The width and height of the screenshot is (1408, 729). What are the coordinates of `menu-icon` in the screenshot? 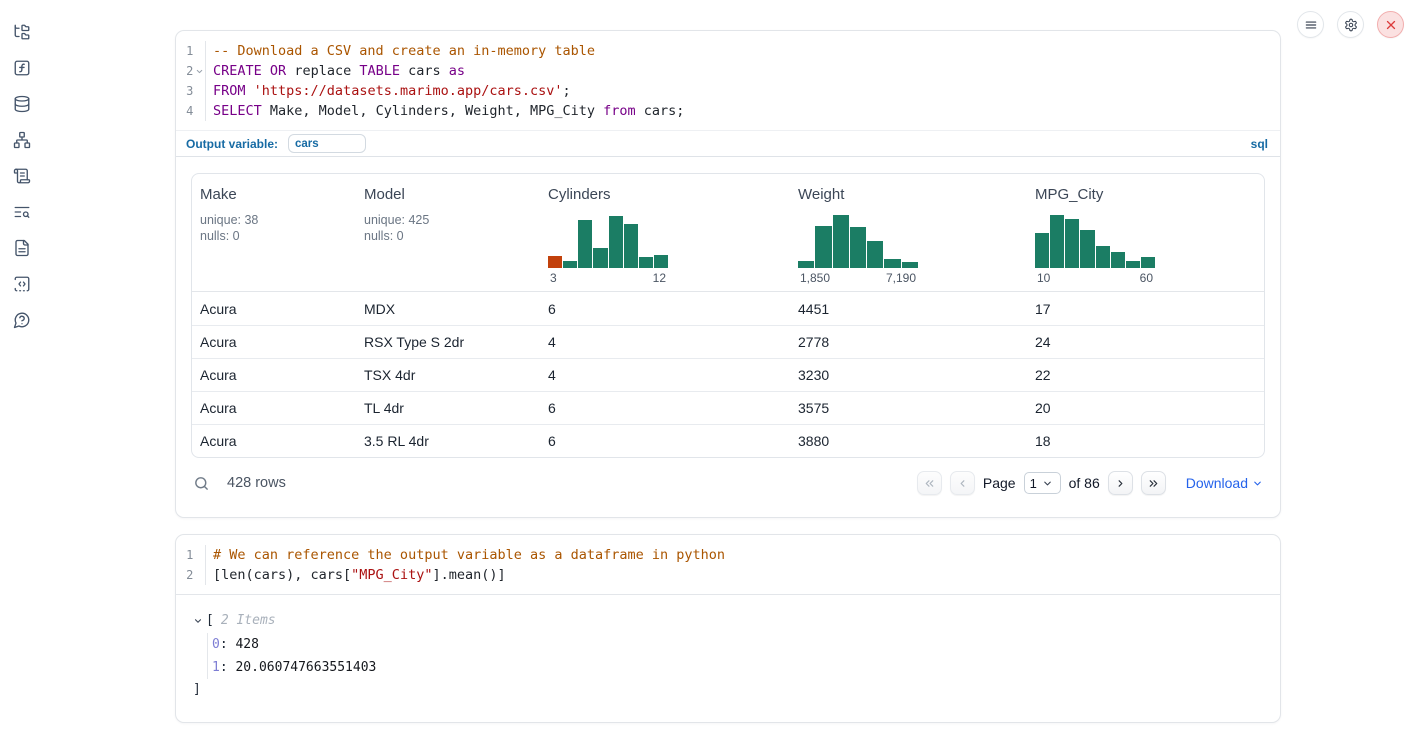 It's located at (1310, 24).